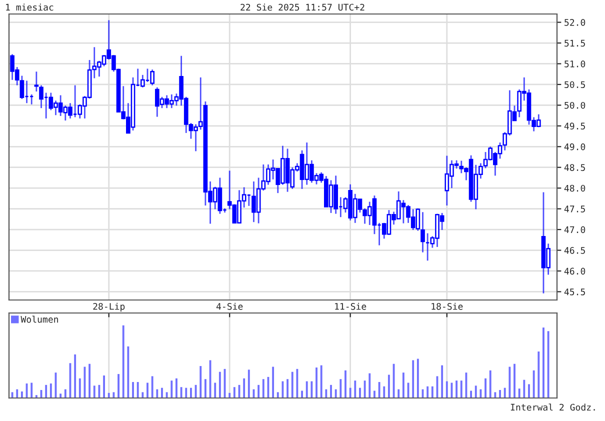  Describe the element at coordinates (575, 188) in the screenshot. I see `y-tick-label: 48.0` at that location.